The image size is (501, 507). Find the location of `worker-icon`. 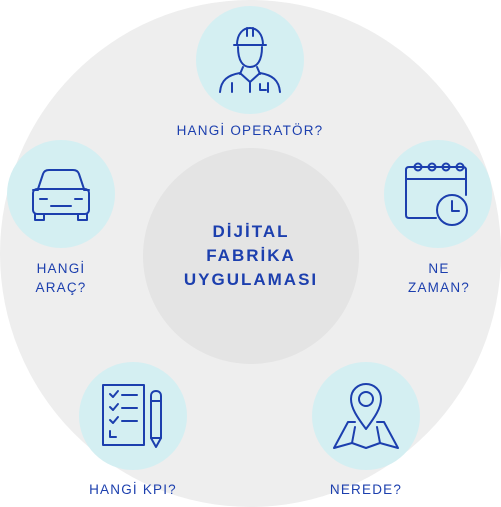

worker-icon is located at coordinates (250, 60).